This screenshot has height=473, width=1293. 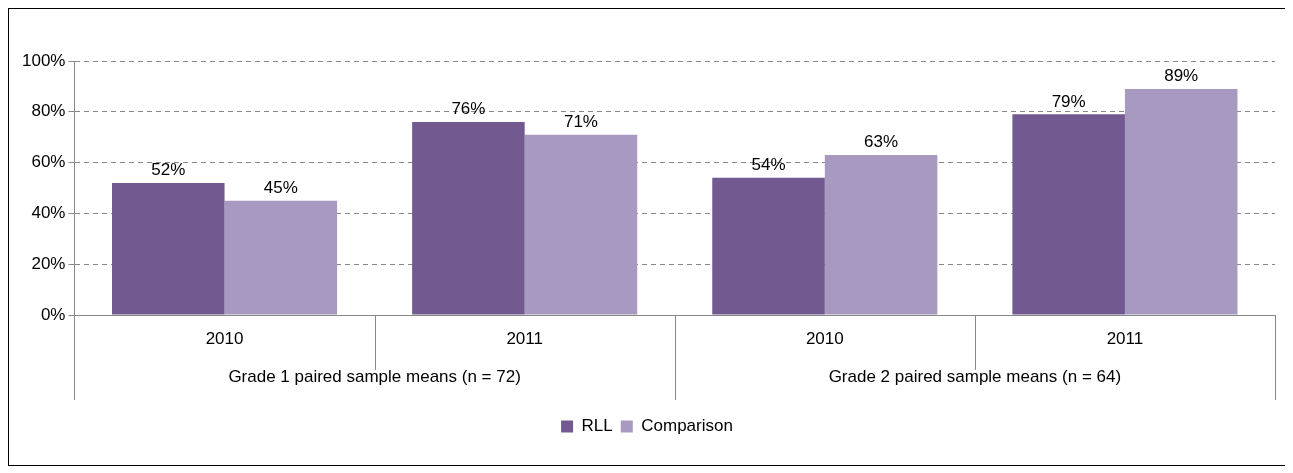 What do you see at coordinates (580, 121) in the screenshot?
I see `data-label: 71%` at bounding box center [580, 121].